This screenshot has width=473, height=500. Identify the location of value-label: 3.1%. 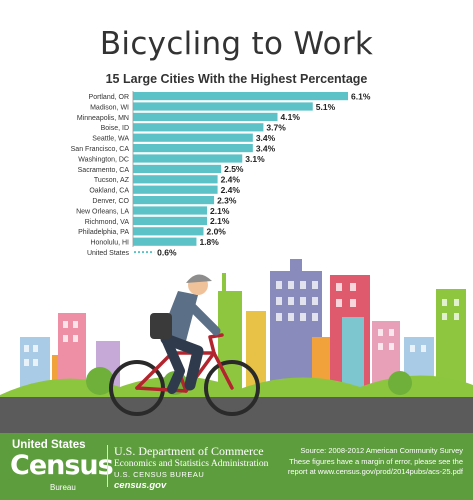
(255, 159).